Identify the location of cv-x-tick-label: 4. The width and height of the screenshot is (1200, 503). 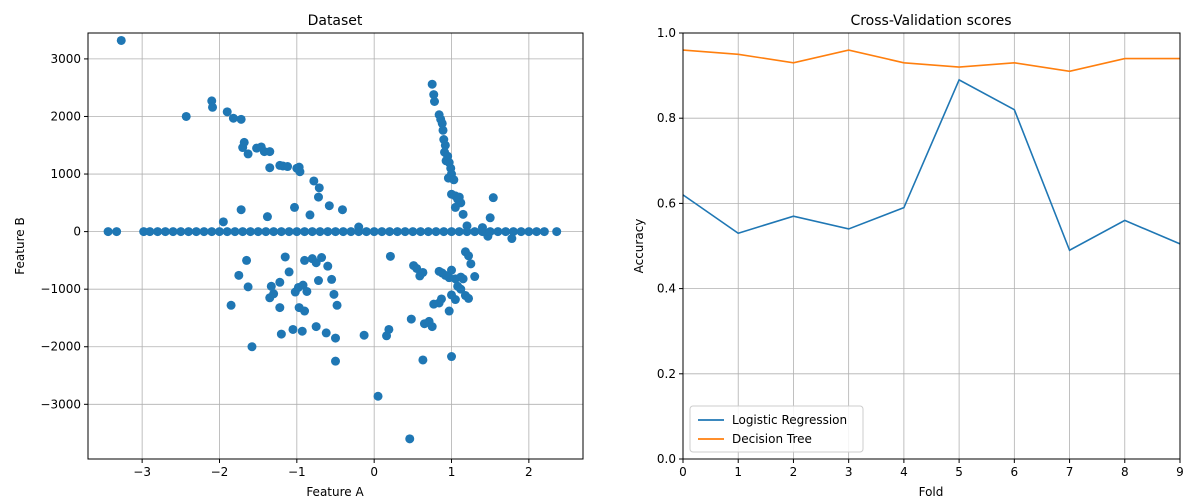
(904, 472).